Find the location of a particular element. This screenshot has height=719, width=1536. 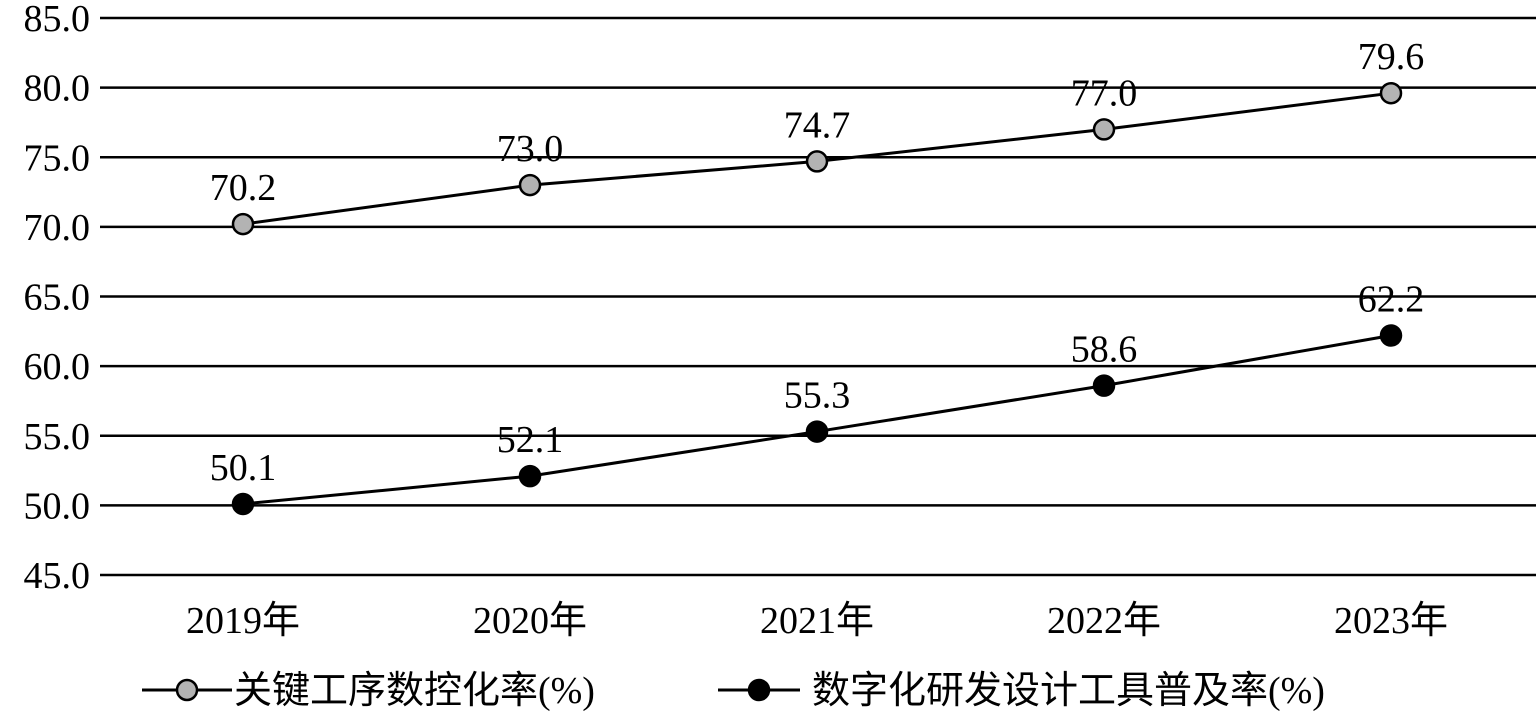

x-tick-label: 2022年 is located at coordinates (1104, 621).